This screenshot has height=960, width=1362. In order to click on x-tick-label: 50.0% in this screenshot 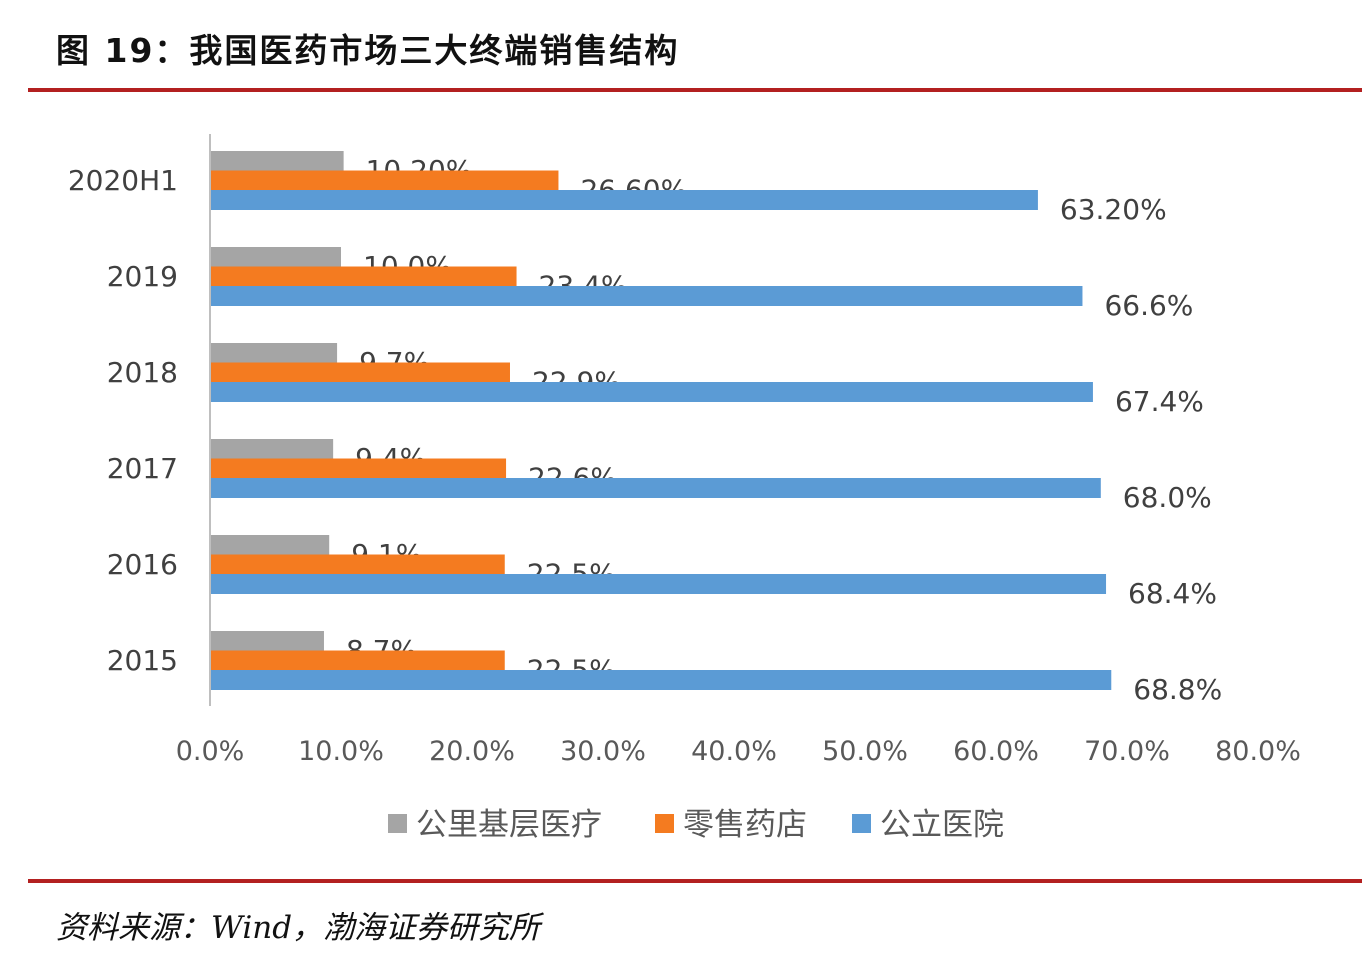, I will do `click(865, 751)`.